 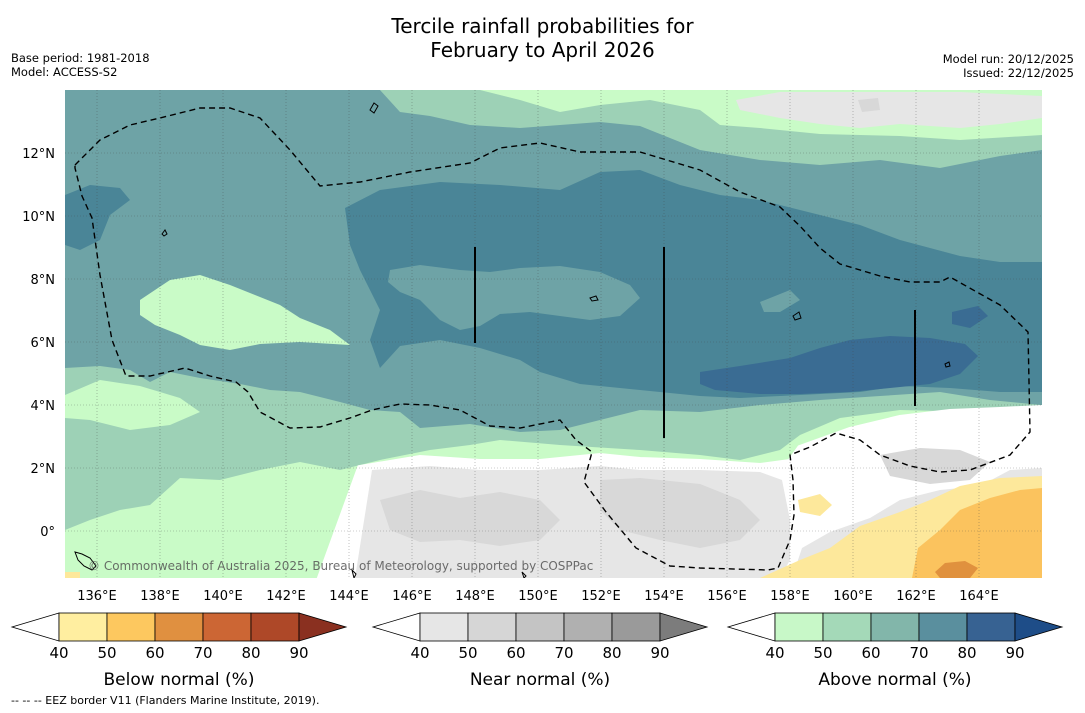 What do you see at coordinates (894, 680) in the screenshot?
I see `colorbar-label-above: Above normal (%)` at bounding box center [894, 680].